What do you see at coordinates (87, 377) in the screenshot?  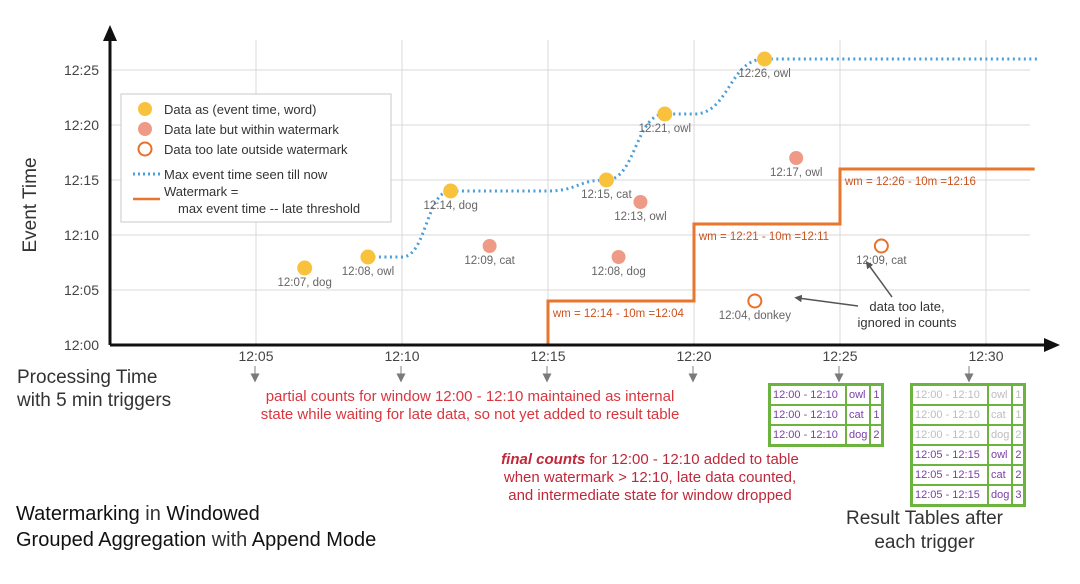 I see `processing-time-line-1: Processing Time` at bounding box center [87, 377].